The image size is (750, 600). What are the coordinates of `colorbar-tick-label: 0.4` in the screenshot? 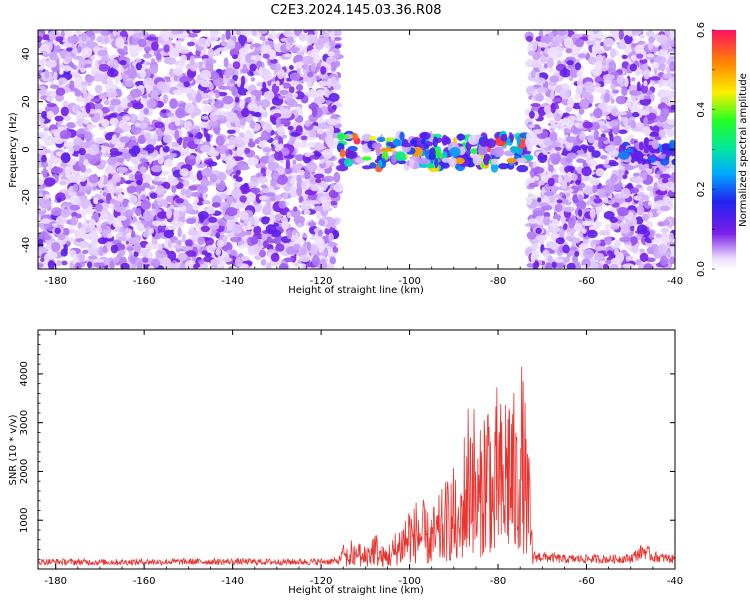 It's located at (701, 110).